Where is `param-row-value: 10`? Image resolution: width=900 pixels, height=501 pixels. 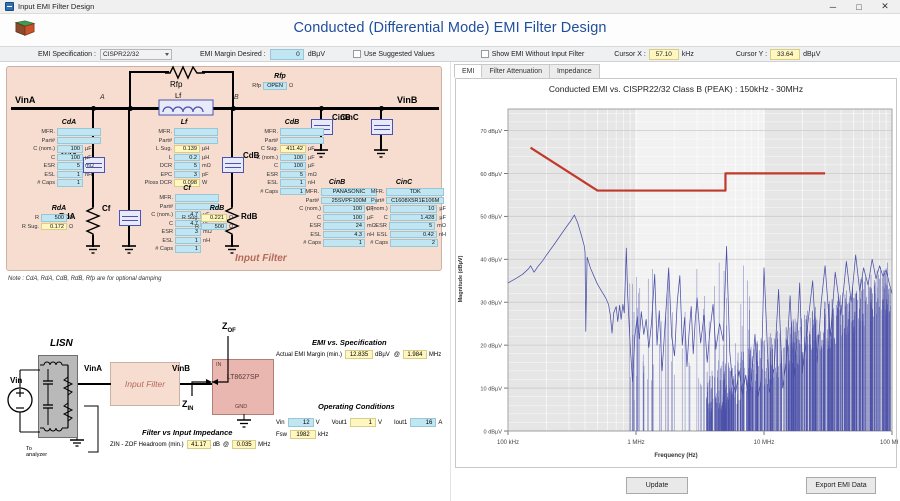
param-row-value: 10 is located at coordinates (413, 209).